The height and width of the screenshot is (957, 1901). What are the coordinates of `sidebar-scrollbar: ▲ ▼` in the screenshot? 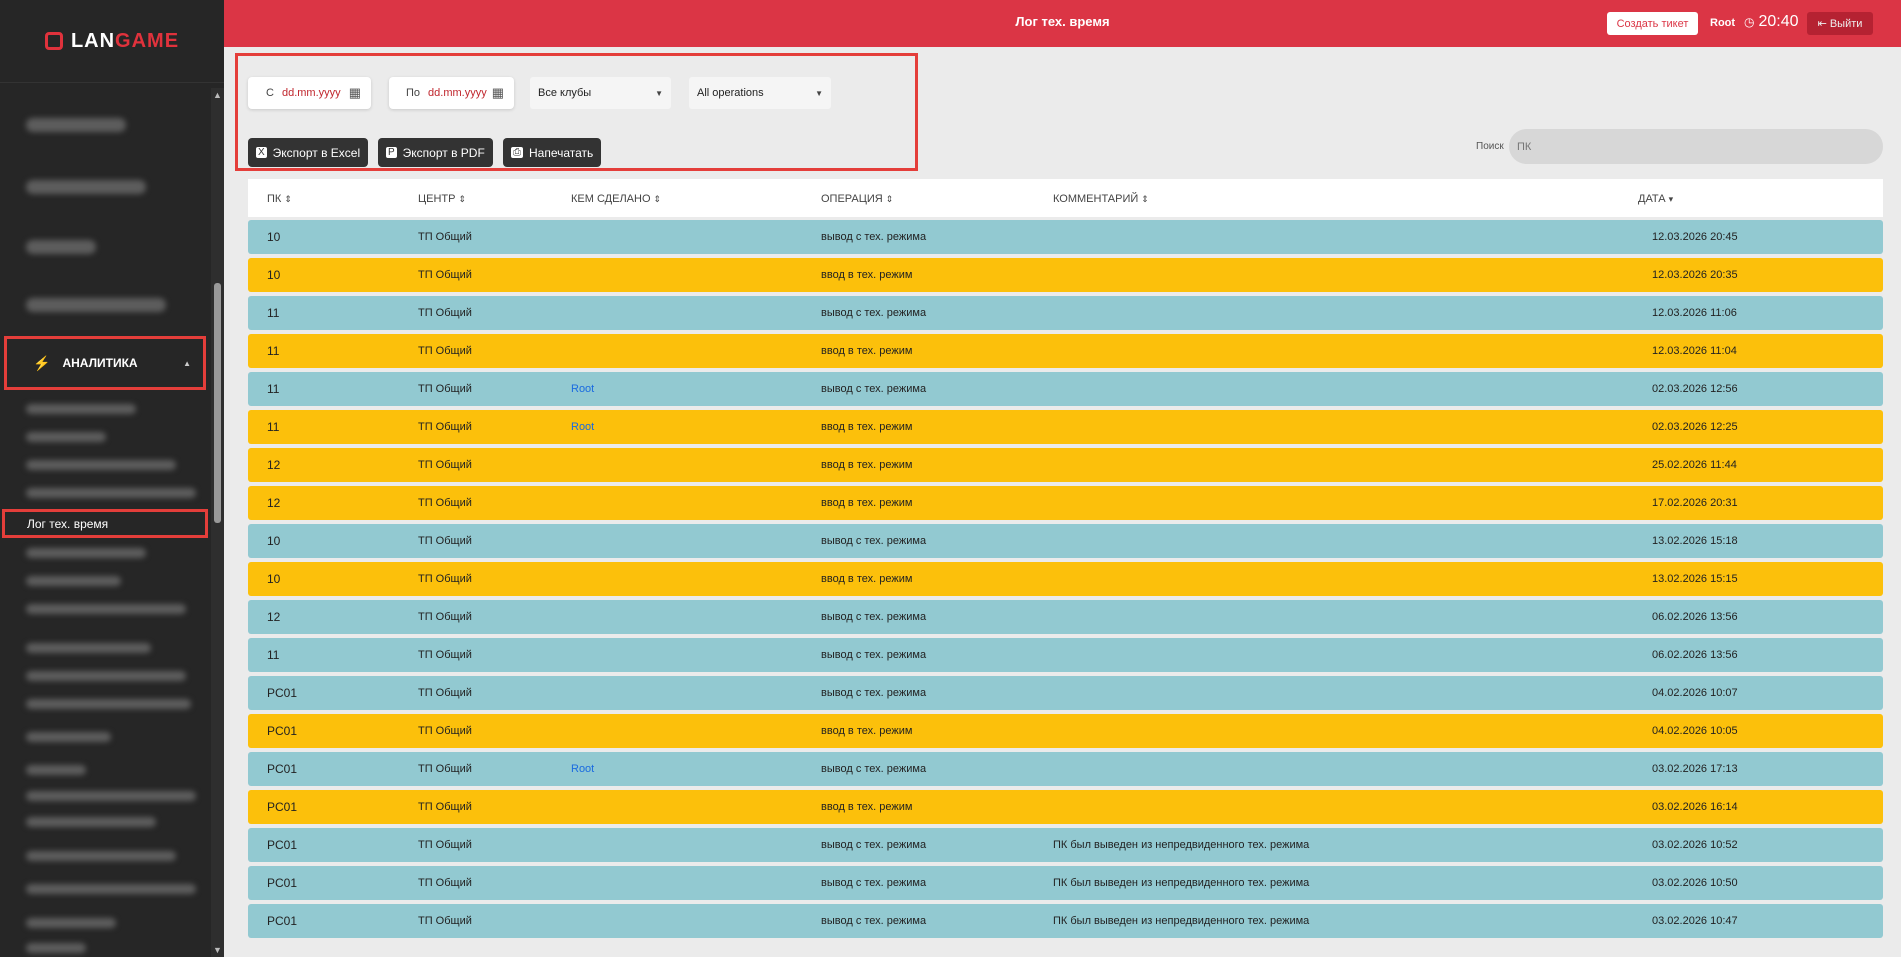 It's located at (217, 522).